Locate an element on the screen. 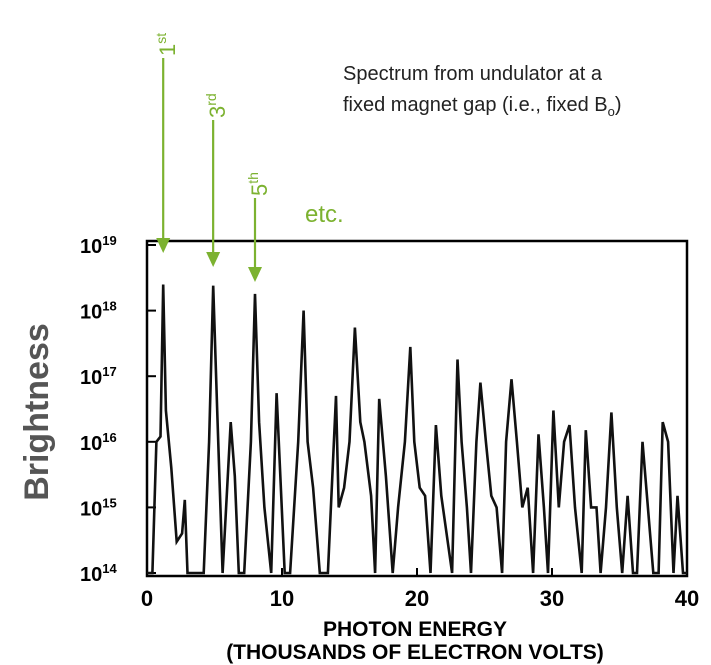 Image resolution: width=711 pixels, height=665 pixels. harmonic-number: 1 is located at coordinates (167, 50).